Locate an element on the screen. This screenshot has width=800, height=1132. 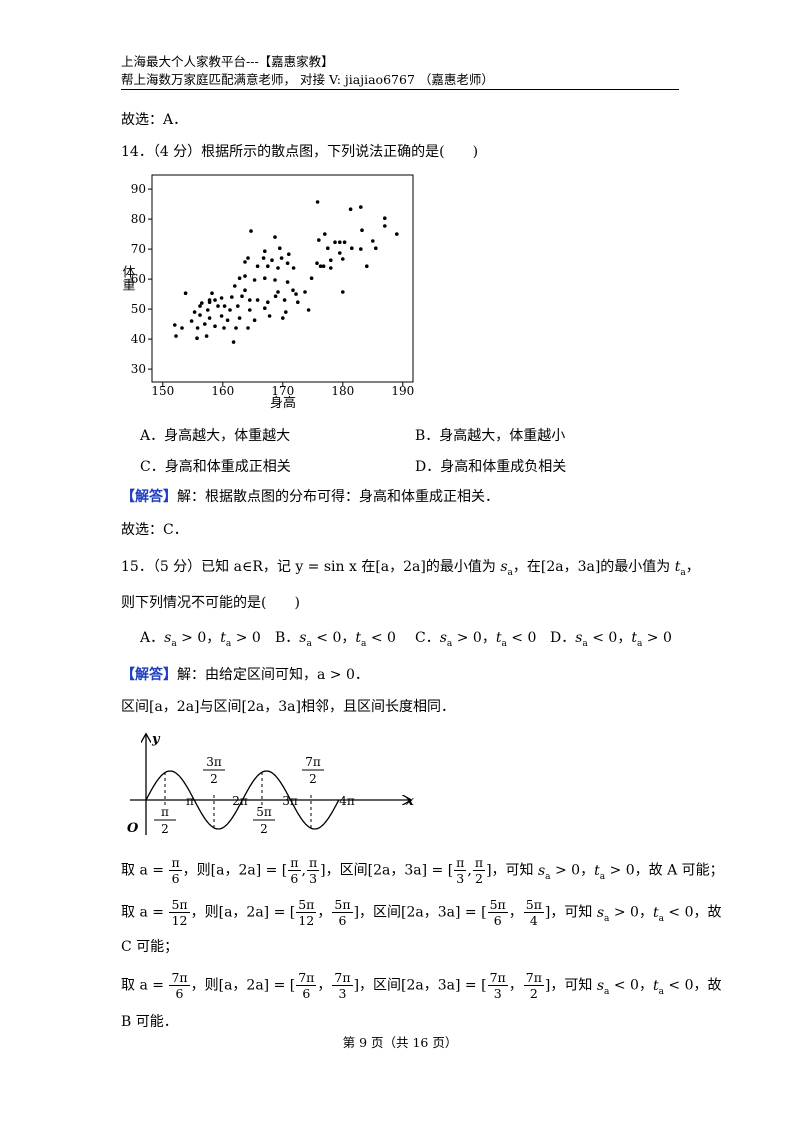
y-tick-label: 30 is located at coordinates (138, 369).